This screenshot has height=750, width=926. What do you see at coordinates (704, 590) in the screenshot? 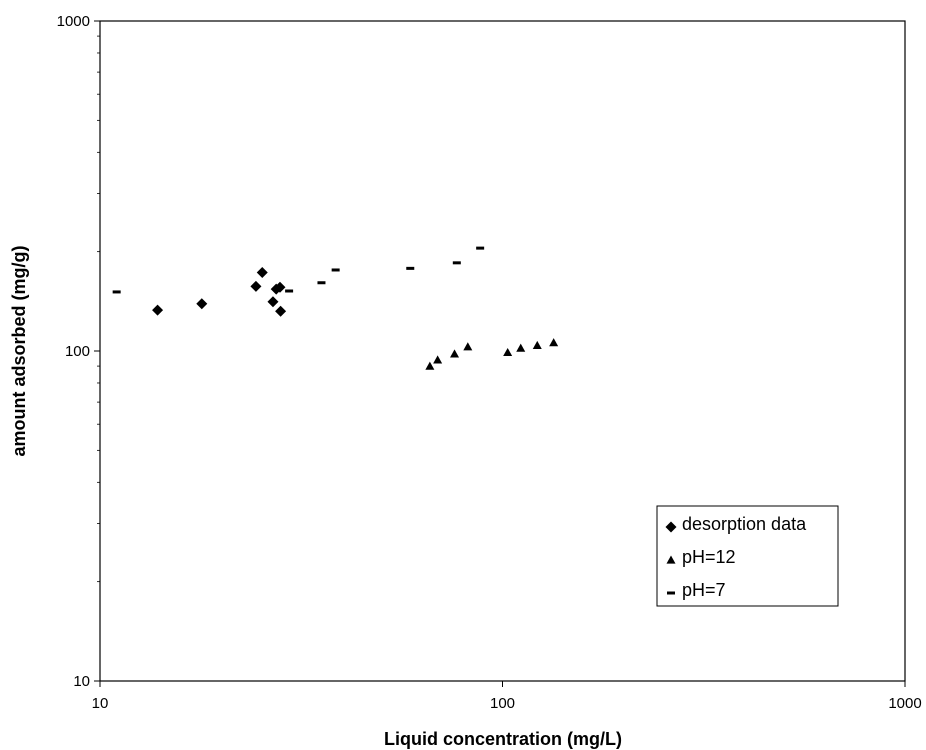
I see `legend-label: pH=7` at bounding box center [704, 590].